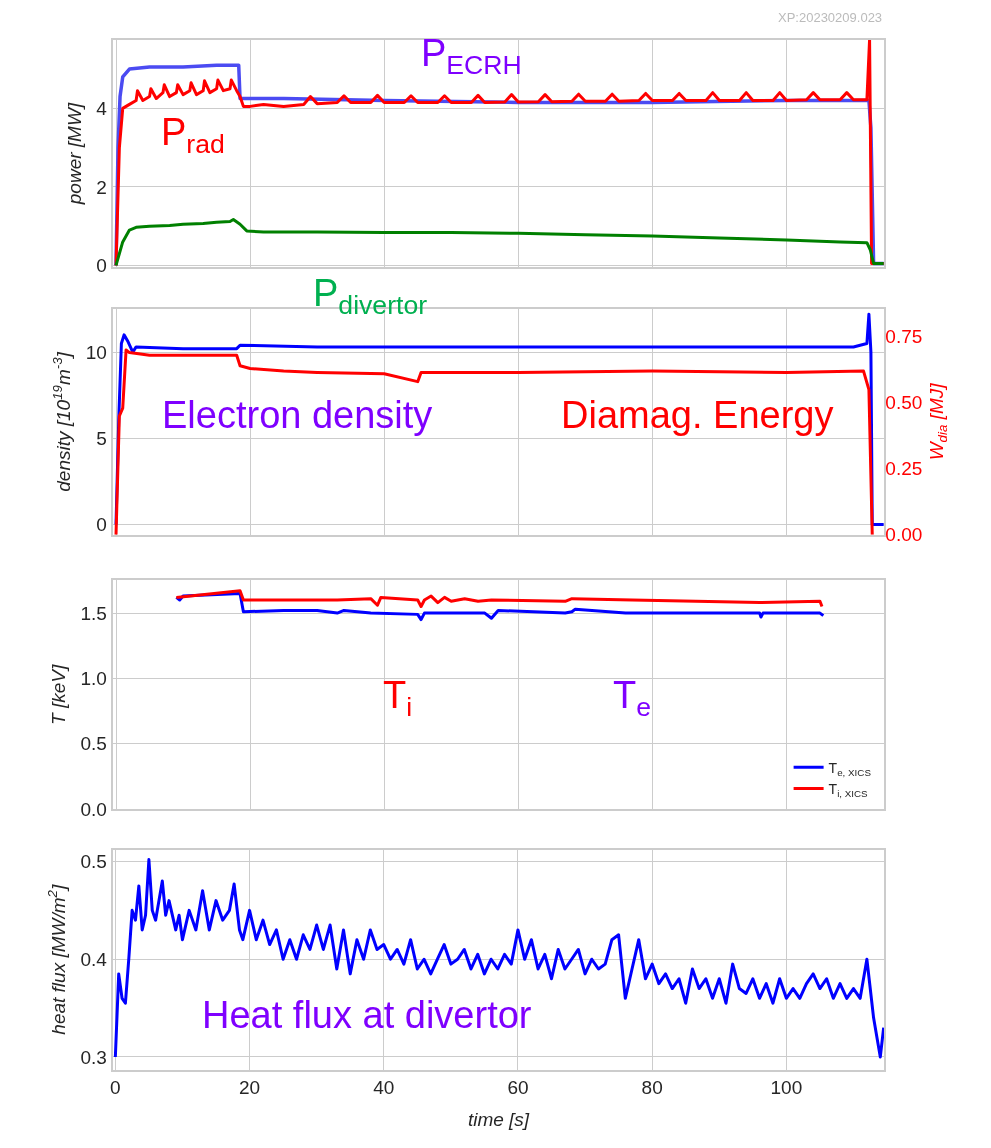 The image size is (991, 1148). What do you see at coordinates (96, 352) in the screenshot?
I see `y-tick-label: 10` at bounding box center [96, 352].